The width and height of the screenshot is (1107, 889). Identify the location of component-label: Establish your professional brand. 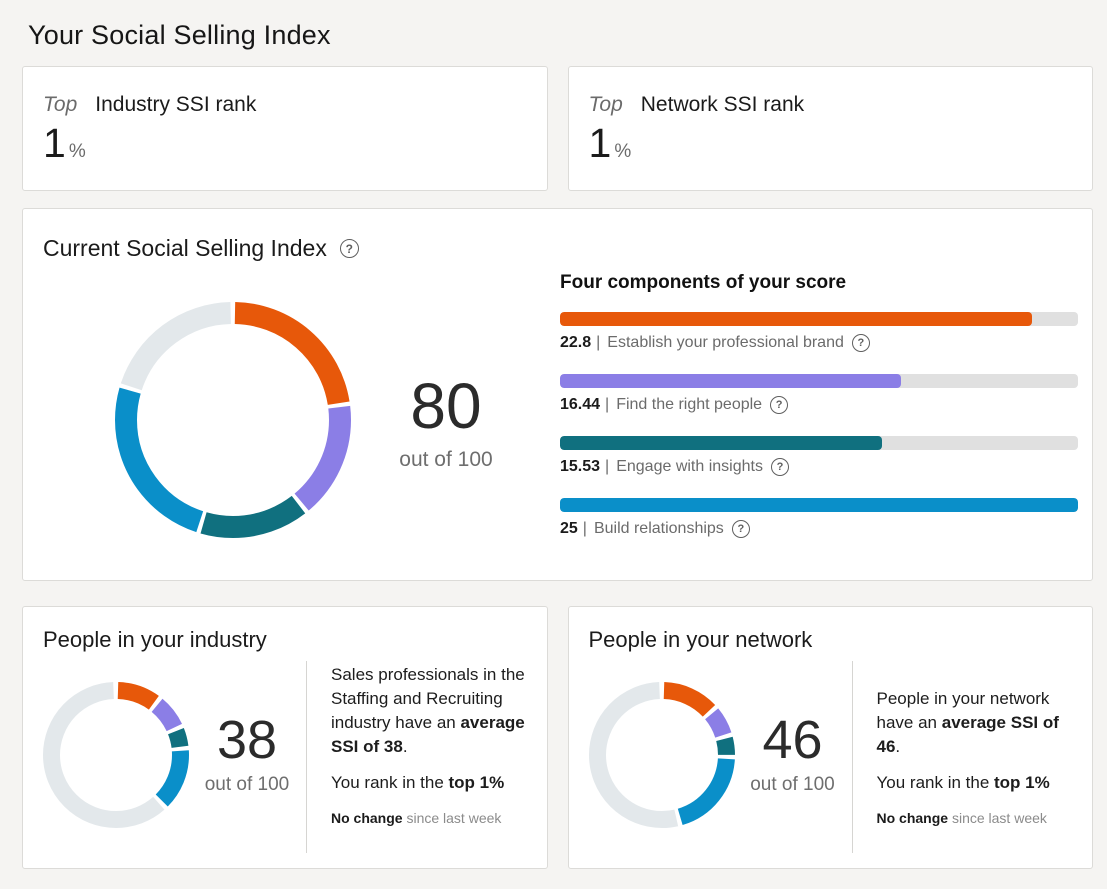
(725, 342).